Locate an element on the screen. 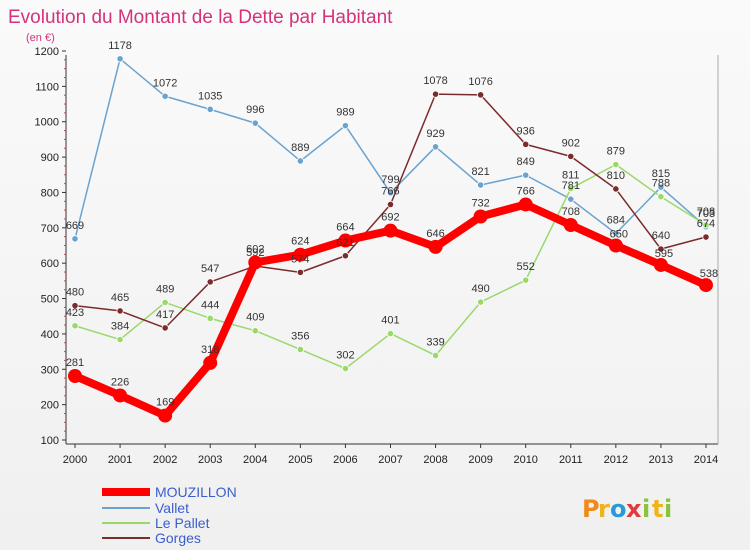 The width and height of the screenshot is (750, 550). legend-label: Le Pallet is located at coordinates (182, 523).